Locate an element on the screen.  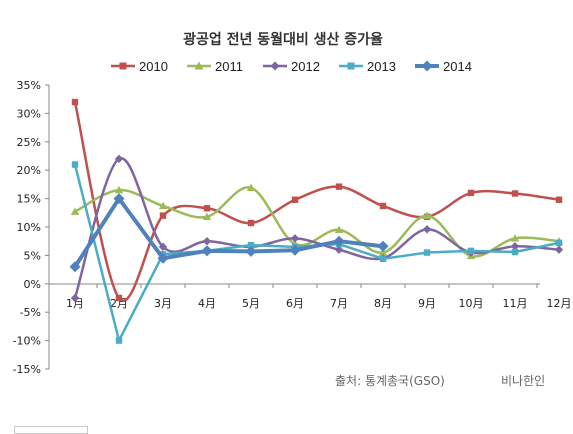
x-tick-labels: 1月 2月 3月 4月 5月 6月 7月 8月 9月 10月 11月 12月 is located at coordinates (319, 297).